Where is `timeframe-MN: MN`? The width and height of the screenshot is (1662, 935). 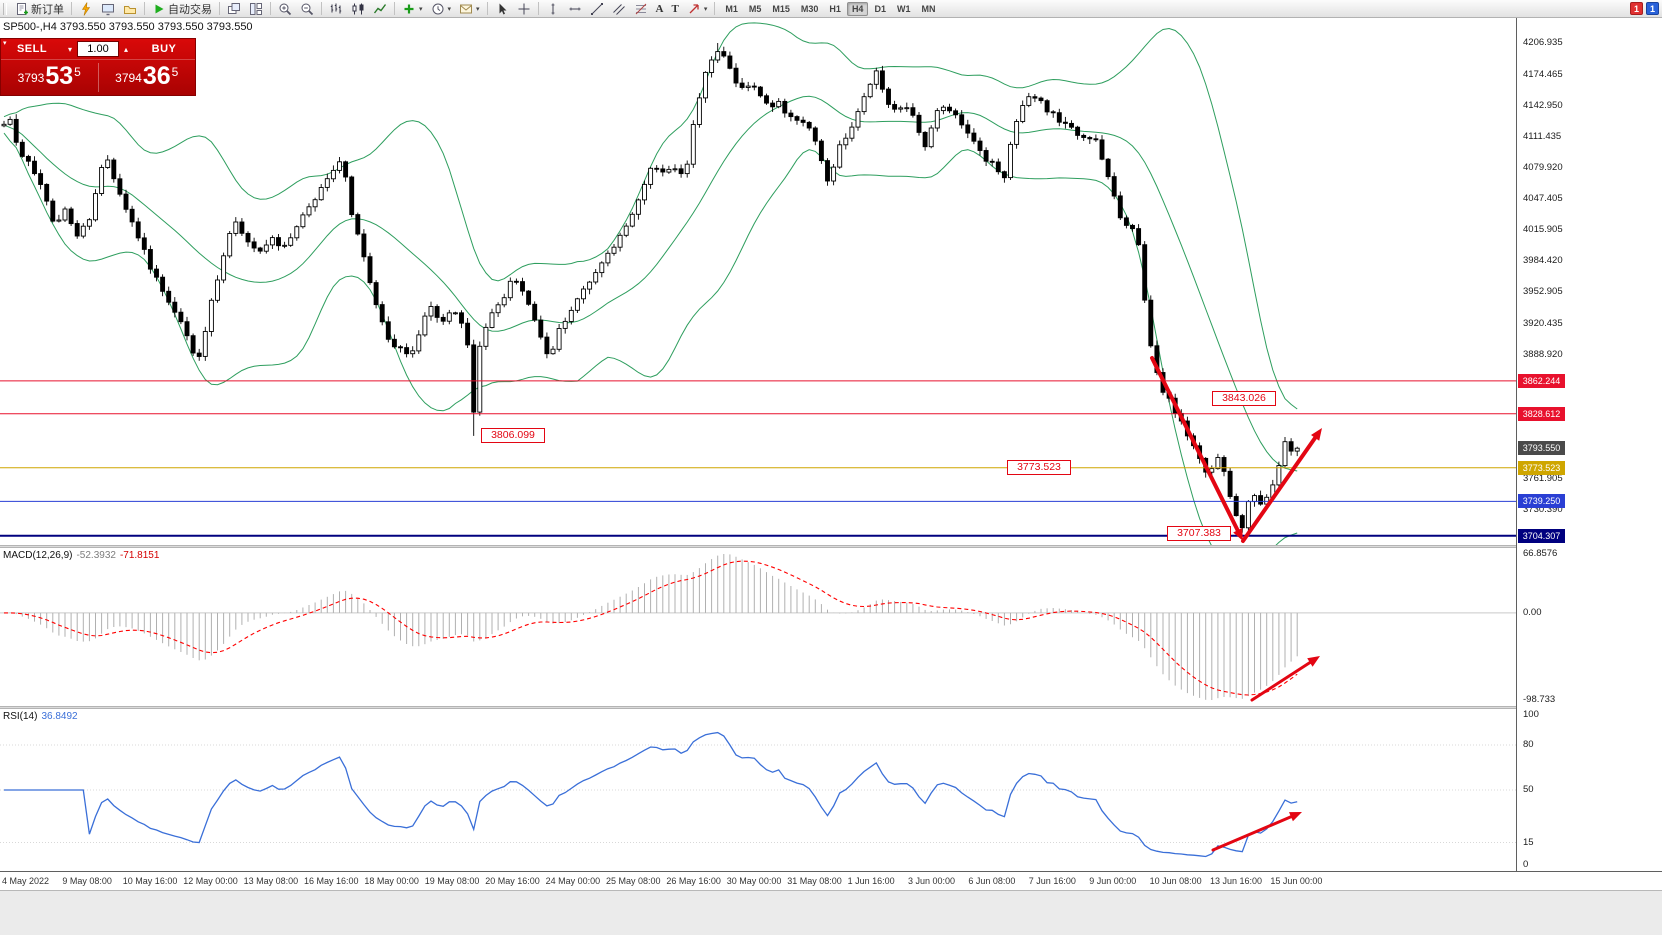 timeframe-MN: MN is located at coordinates (928, 8).